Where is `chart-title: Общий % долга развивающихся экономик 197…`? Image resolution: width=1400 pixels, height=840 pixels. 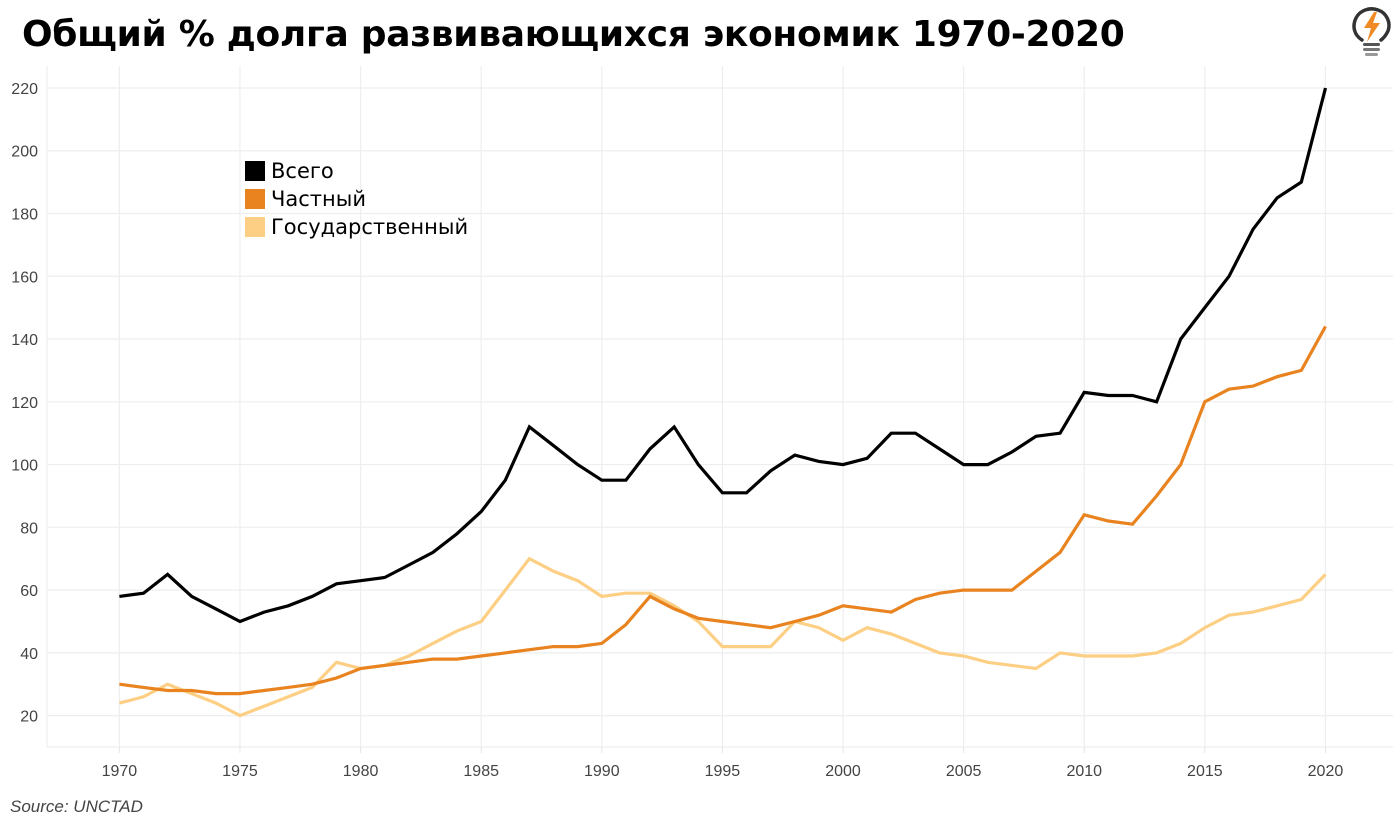
chart-title: Общий % долга развивающихся экономик 197… is located at coordinates (573, 34).